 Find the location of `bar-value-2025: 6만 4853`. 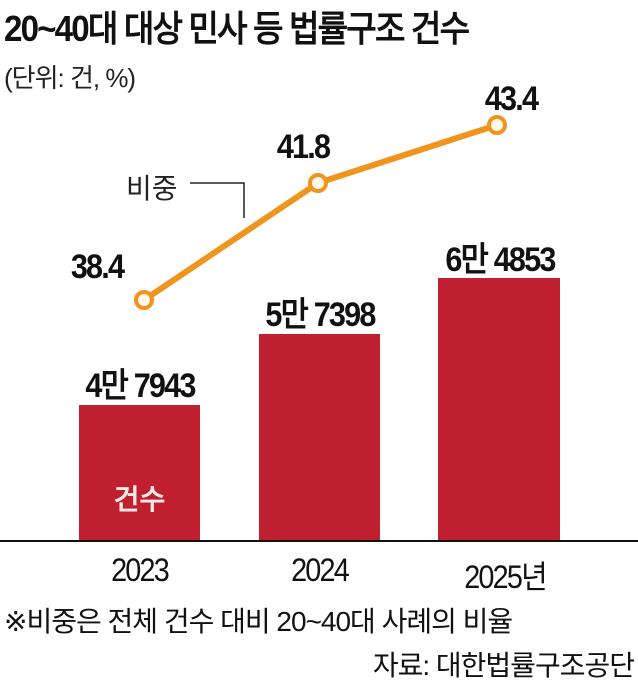

bar-value-2025: 6만 4853 is located at coordinates (500, 260).